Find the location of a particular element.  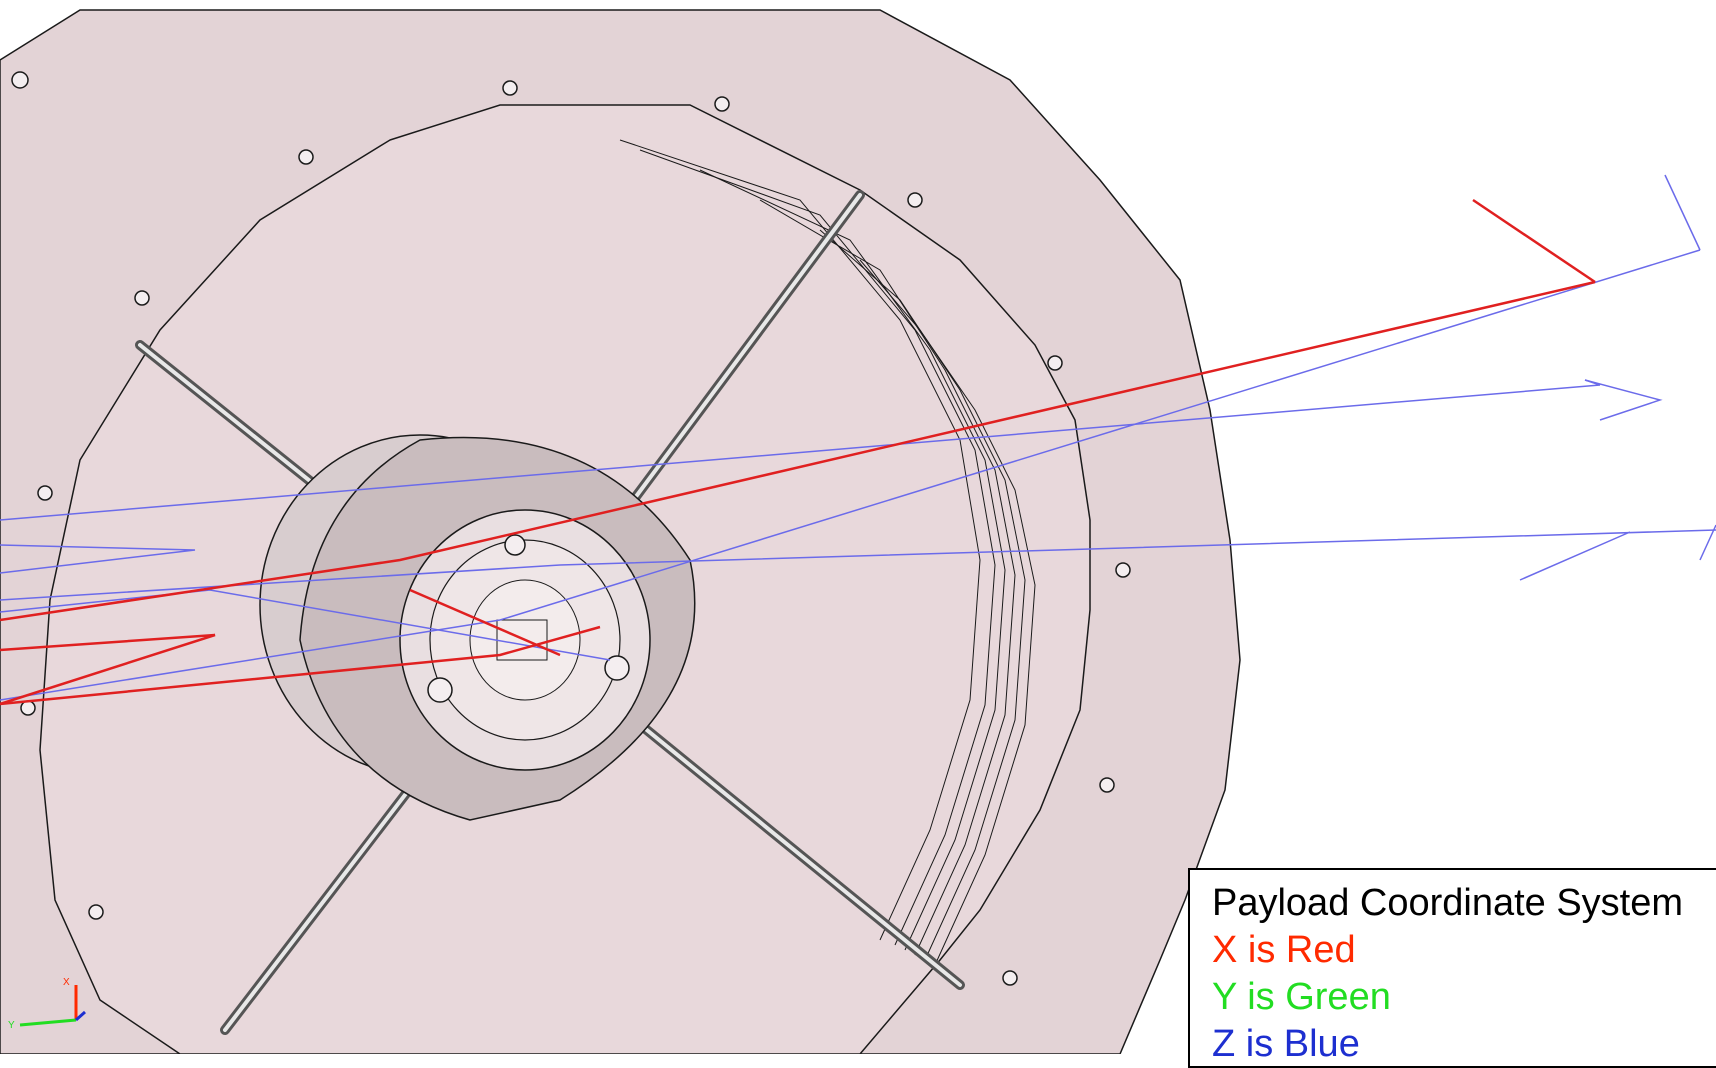

axis-triad-icon: X Y is located at coordinates (47, 1004).